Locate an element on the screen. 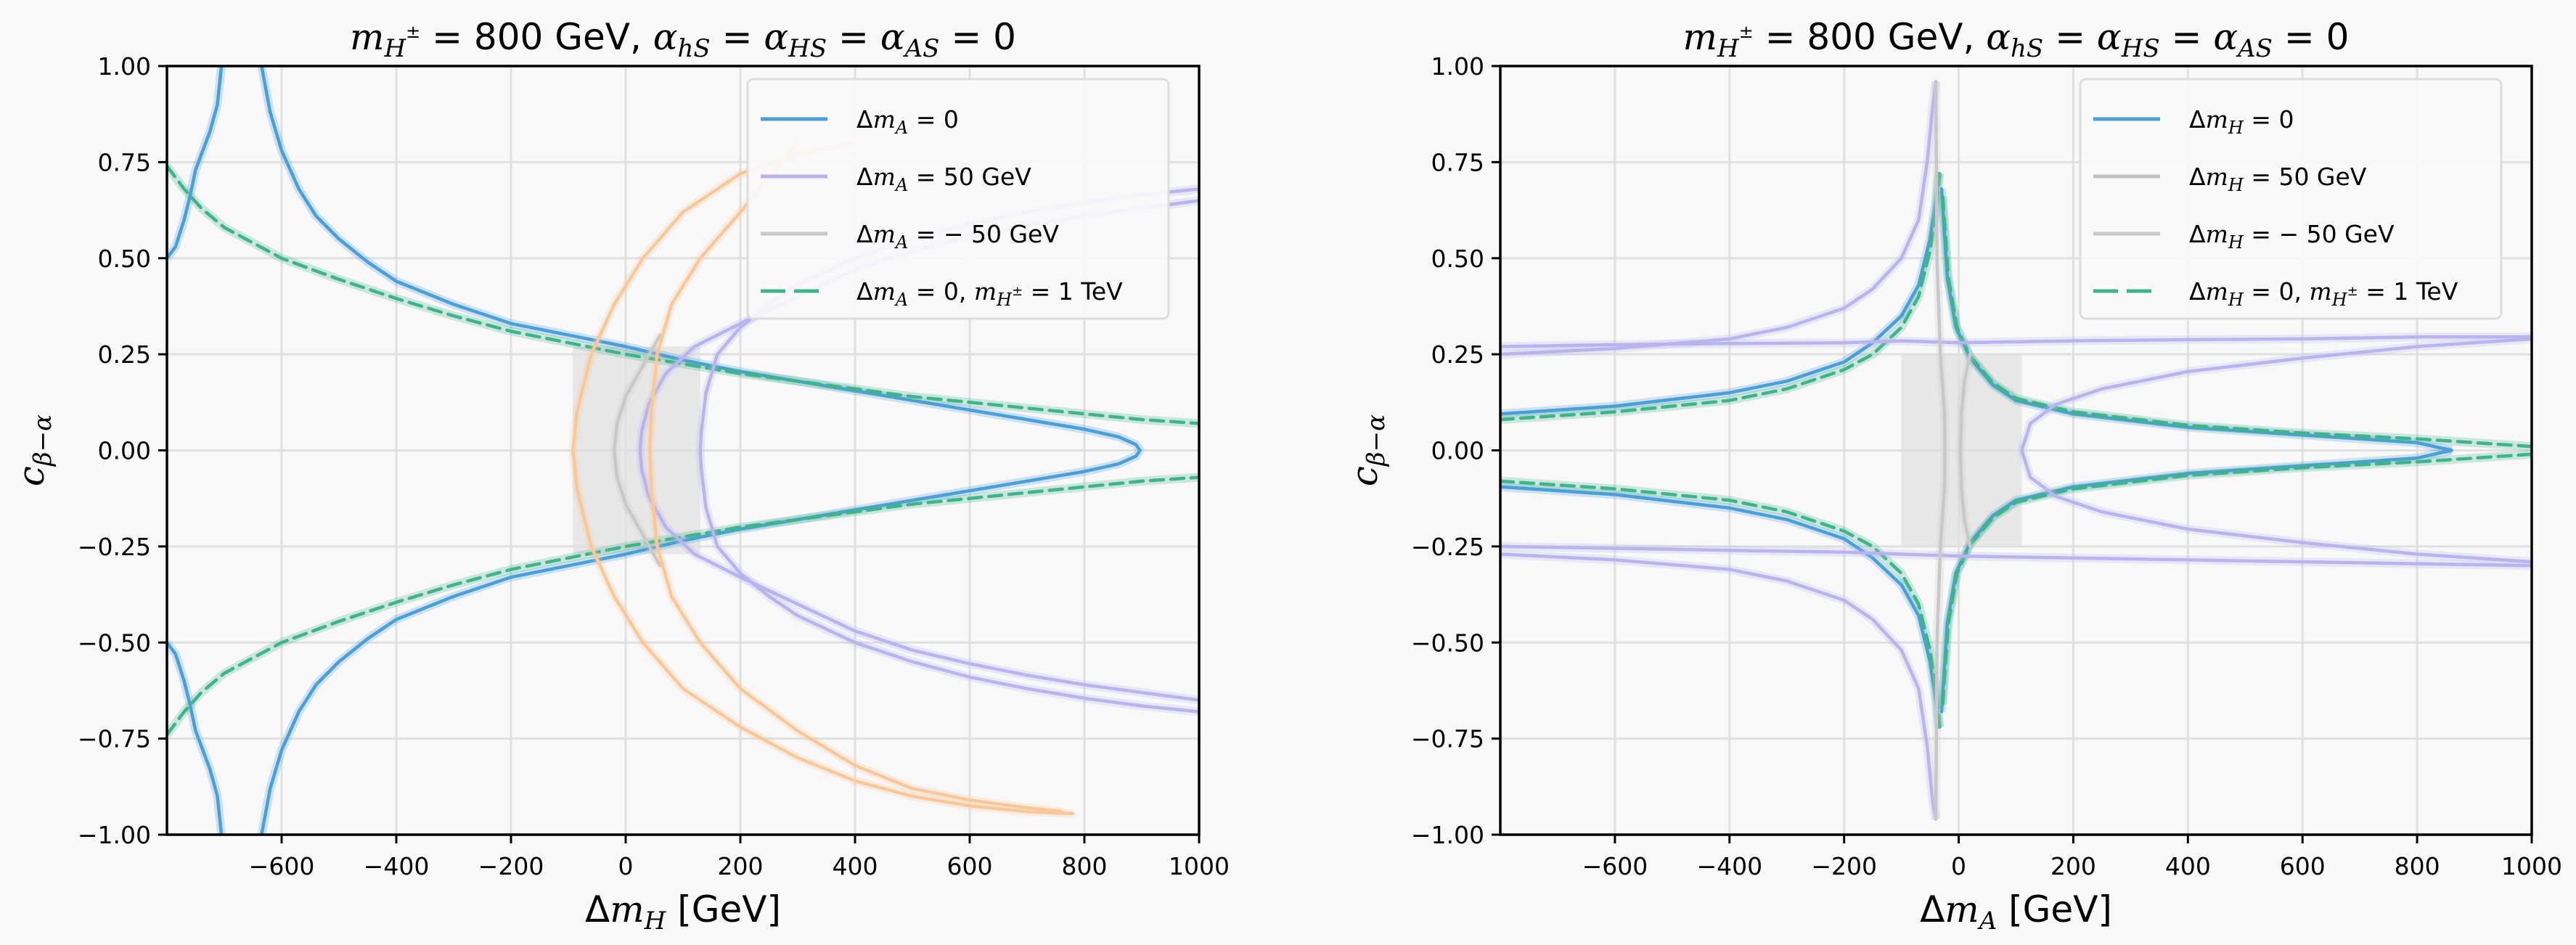  legend-label: ΔmA = 0, mH± = 1 TeV is located at coordinates (990, 293).